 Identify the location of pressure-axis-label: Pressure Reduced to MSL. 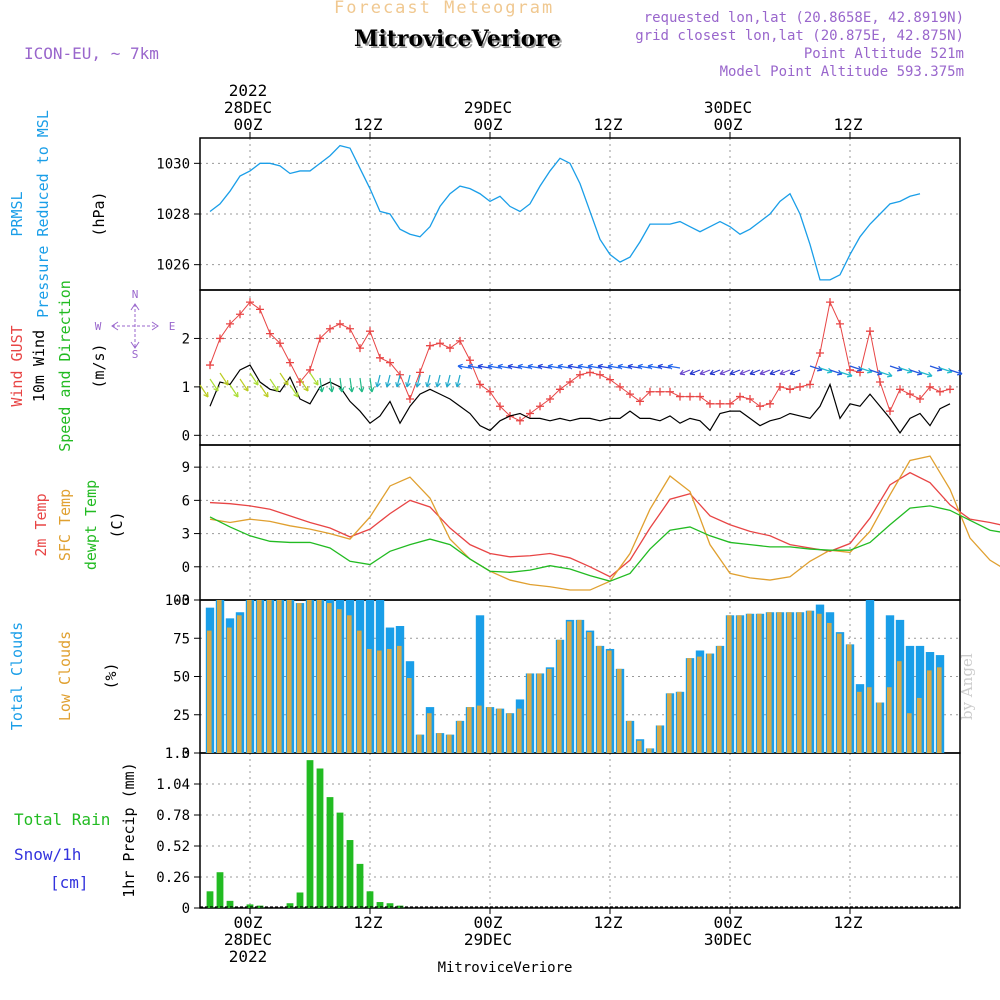
(43, 214).